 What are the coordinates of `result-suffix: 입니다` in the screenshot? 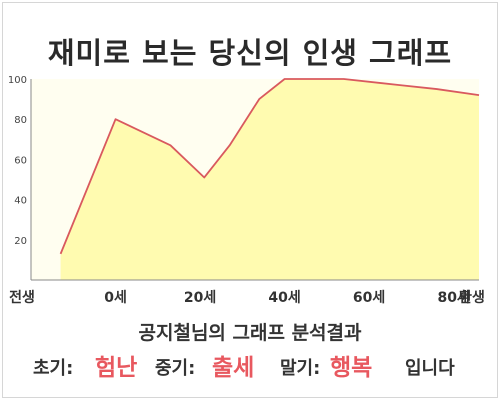 It's located at (430, 368).